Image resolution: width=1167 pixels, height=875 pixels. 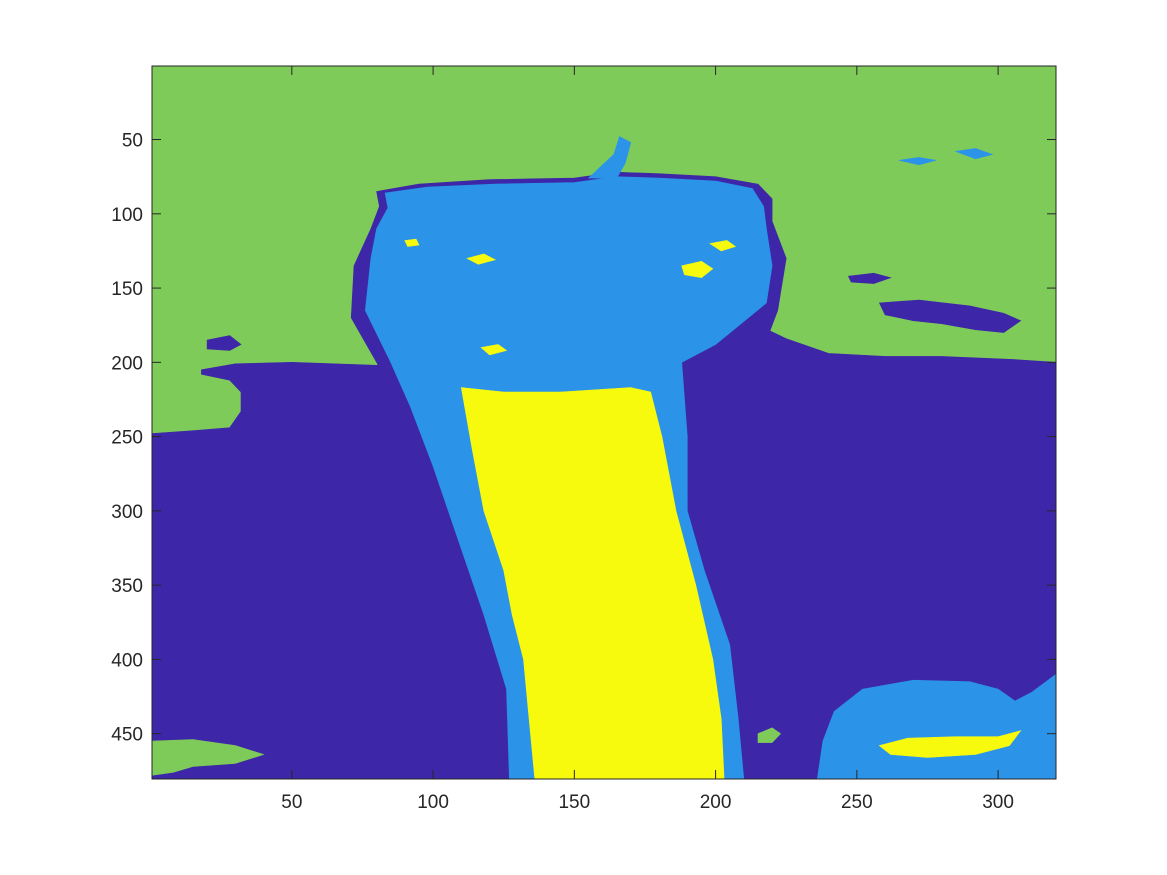 I want to click on y-tick-label: 150, so click(x=127, y=289).